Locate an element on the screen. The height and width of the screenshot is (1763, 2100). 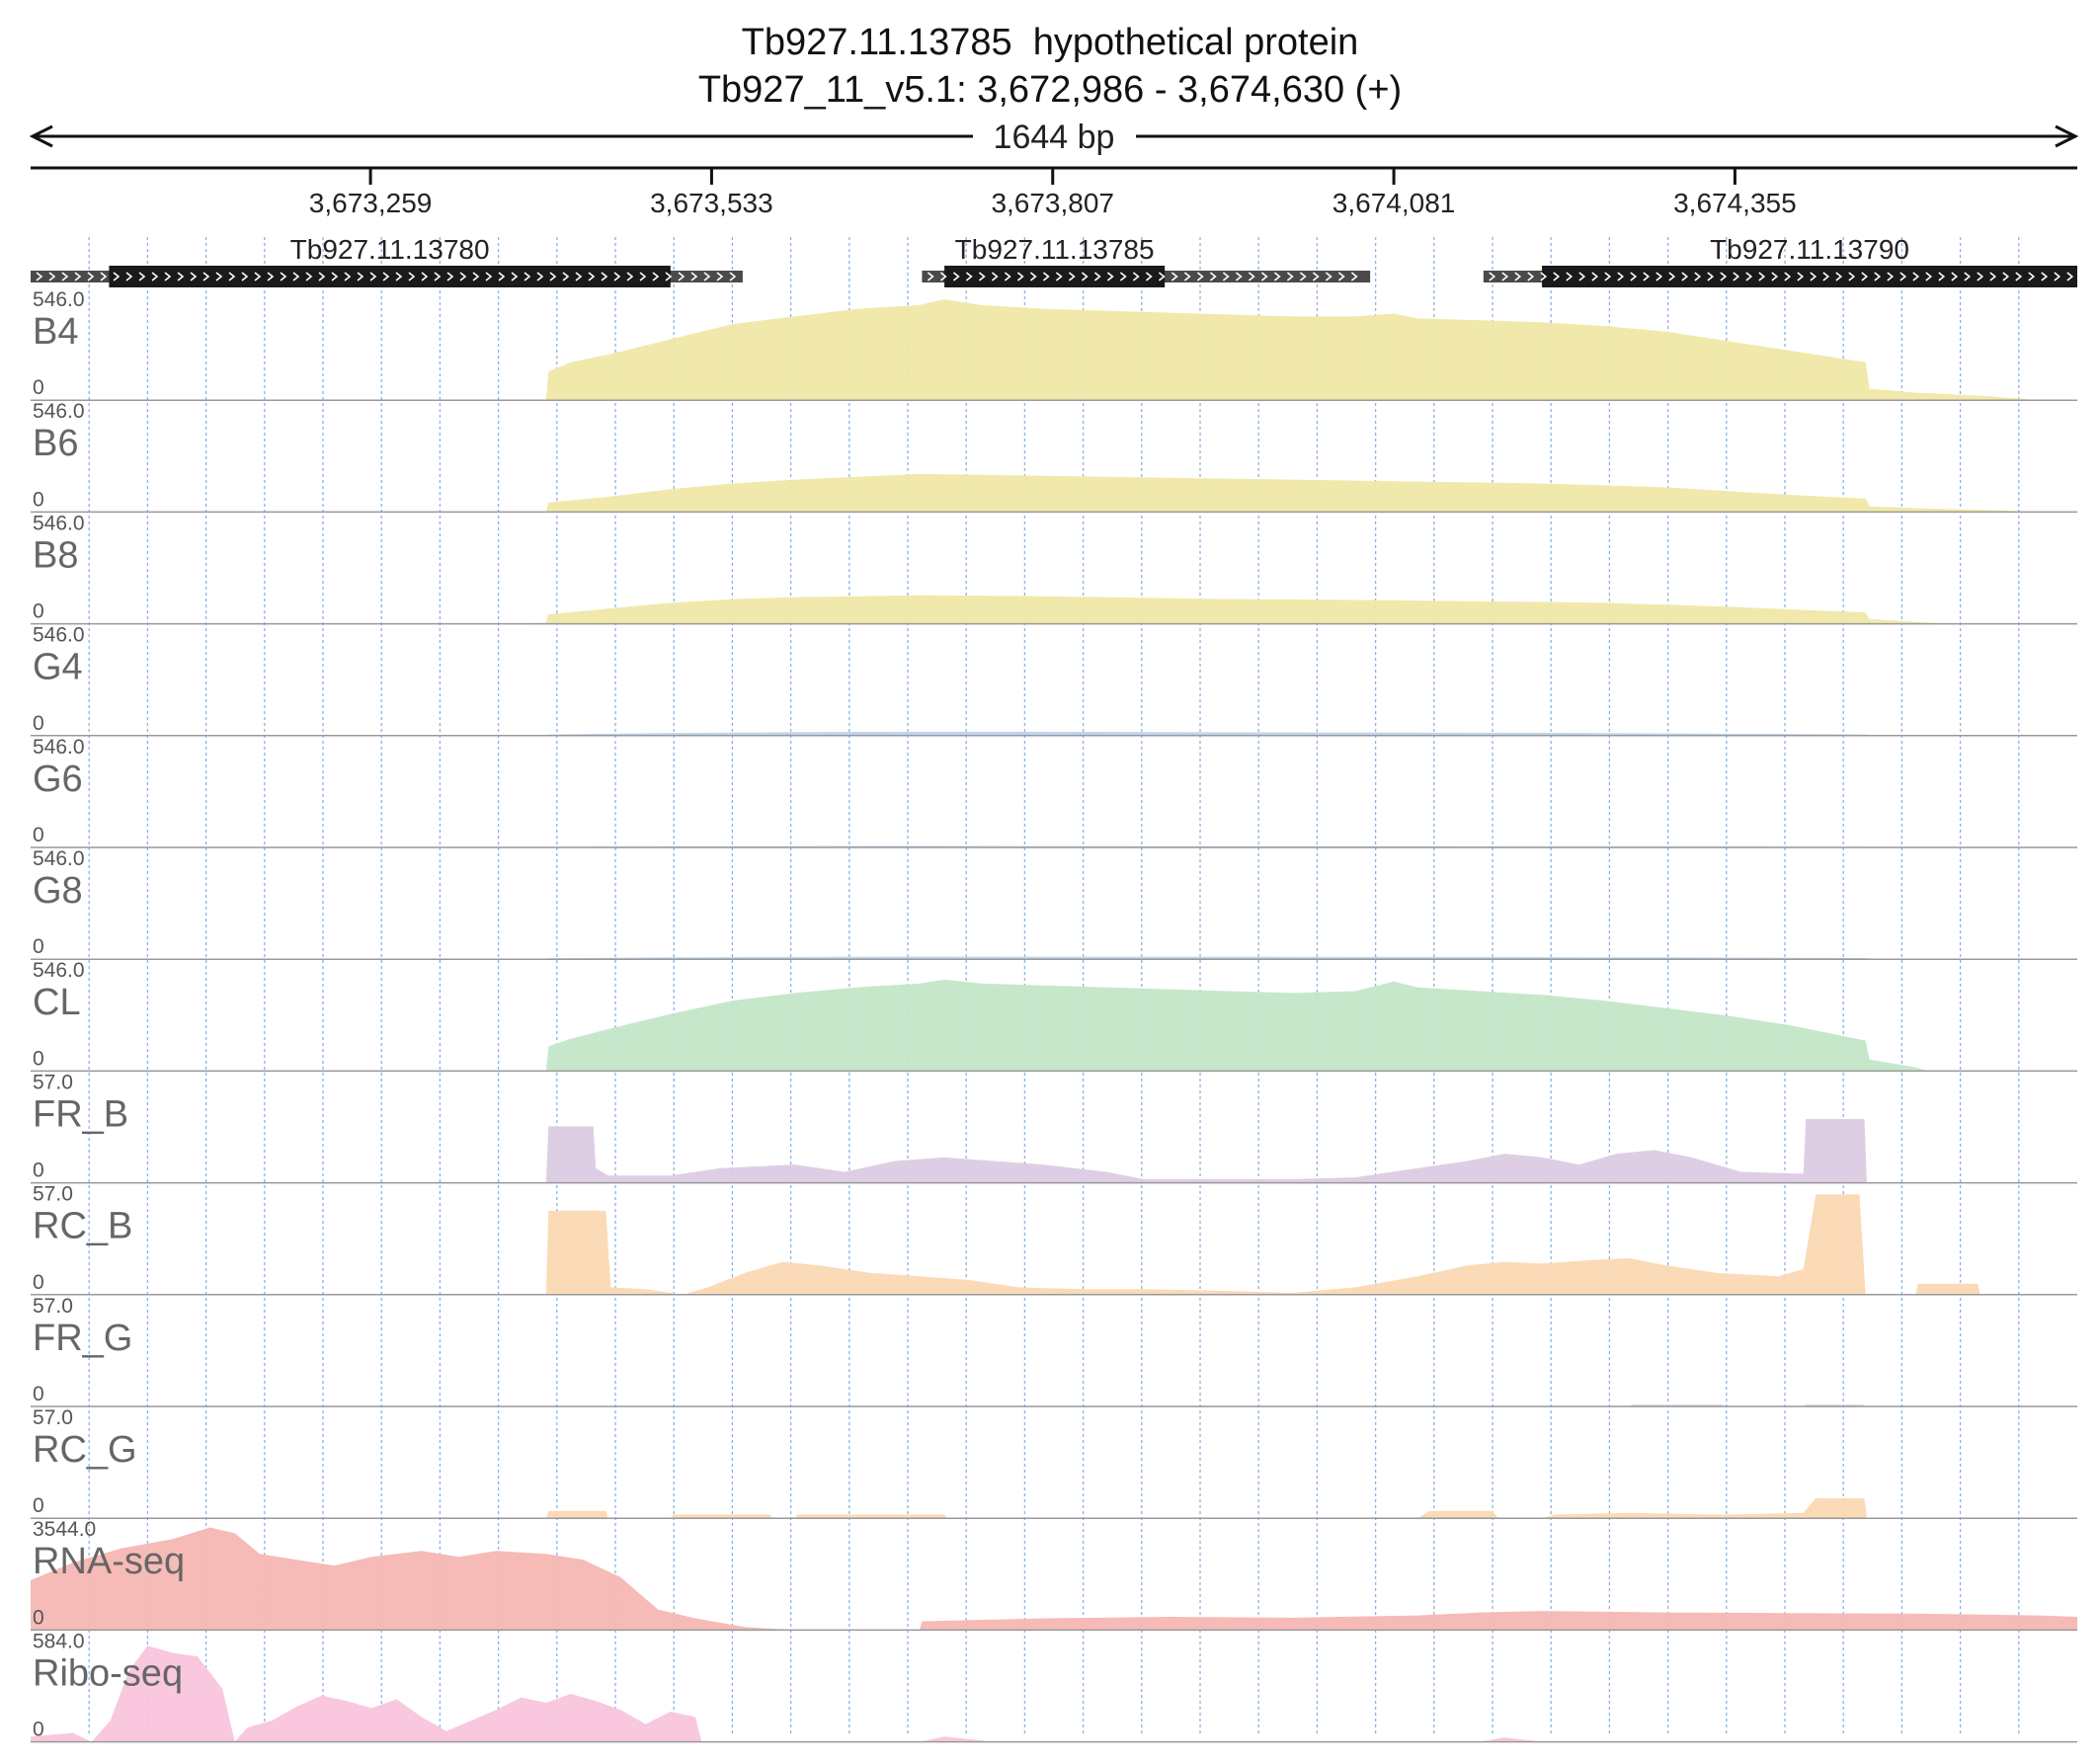
track-max-label: 584.0 is located at coordinates (59, 1641).